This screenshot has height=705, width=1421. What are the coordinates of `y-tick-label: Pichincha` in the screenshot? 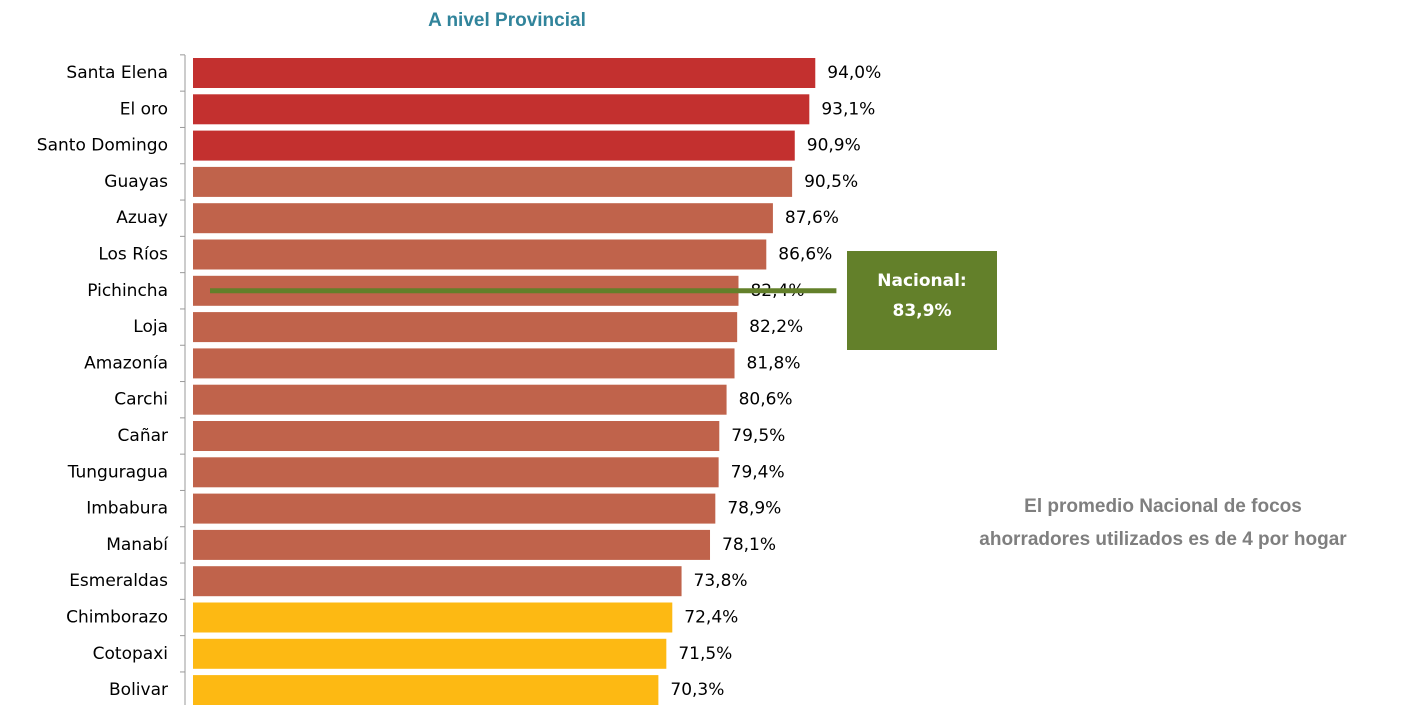 It's located at (127, 291).